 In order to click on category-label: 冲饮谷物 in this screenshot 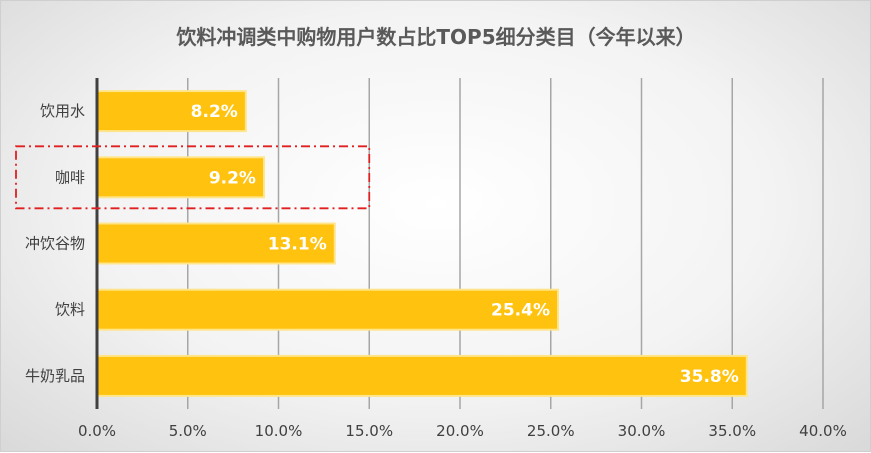, I will do `click(55, 244)`.